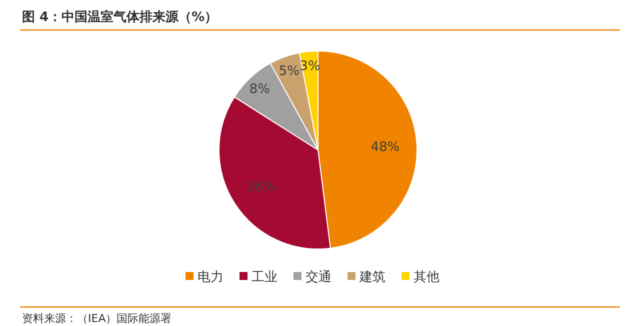  I want to click on legend-label: 其他, so click(427, 277).